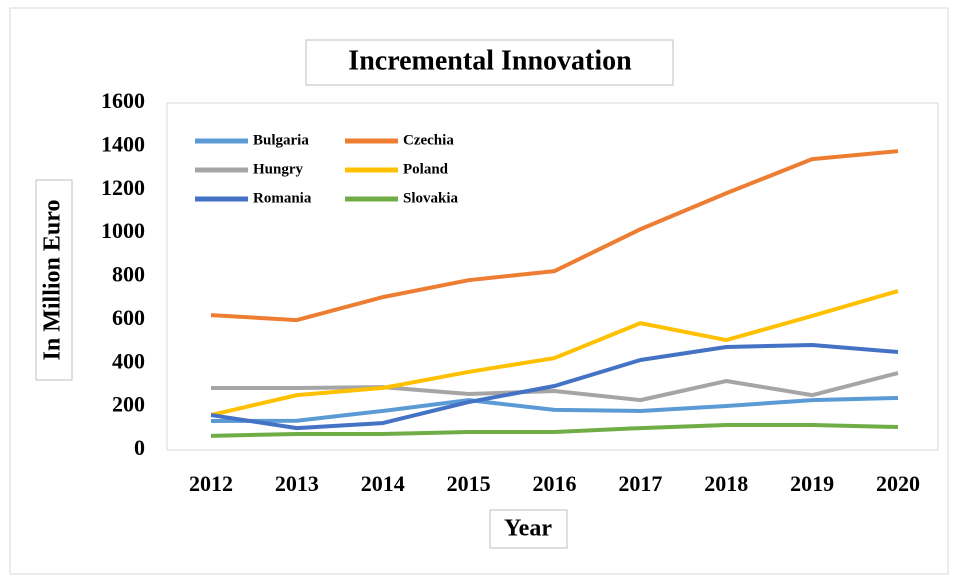  What do you see at coordinates (426, 169) in the screenshot?
I see `legend-label: Poland` at bounding box center [426, 169].